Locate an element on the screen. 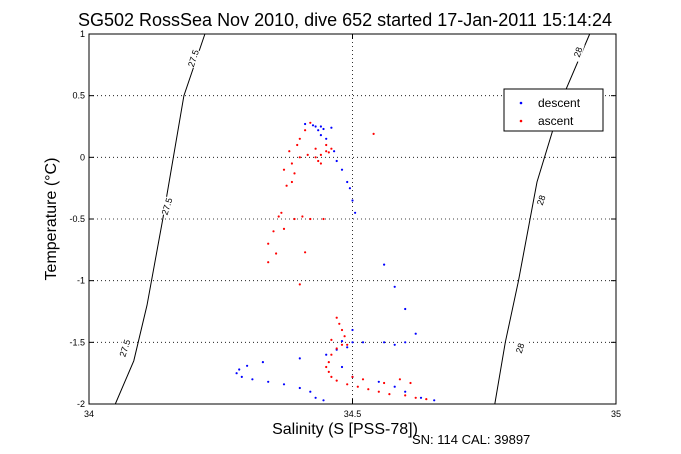  x-axis-label: Salinity (S [PSS-78]) is located at coordinates (345, 429).